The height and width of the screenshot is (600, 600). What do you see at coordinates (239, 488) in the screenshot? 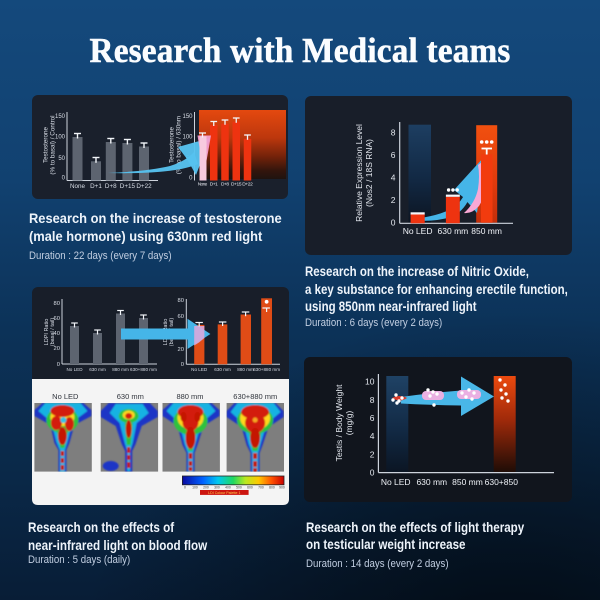
I see `svg-text: 500` at bounding box center [239, 488].